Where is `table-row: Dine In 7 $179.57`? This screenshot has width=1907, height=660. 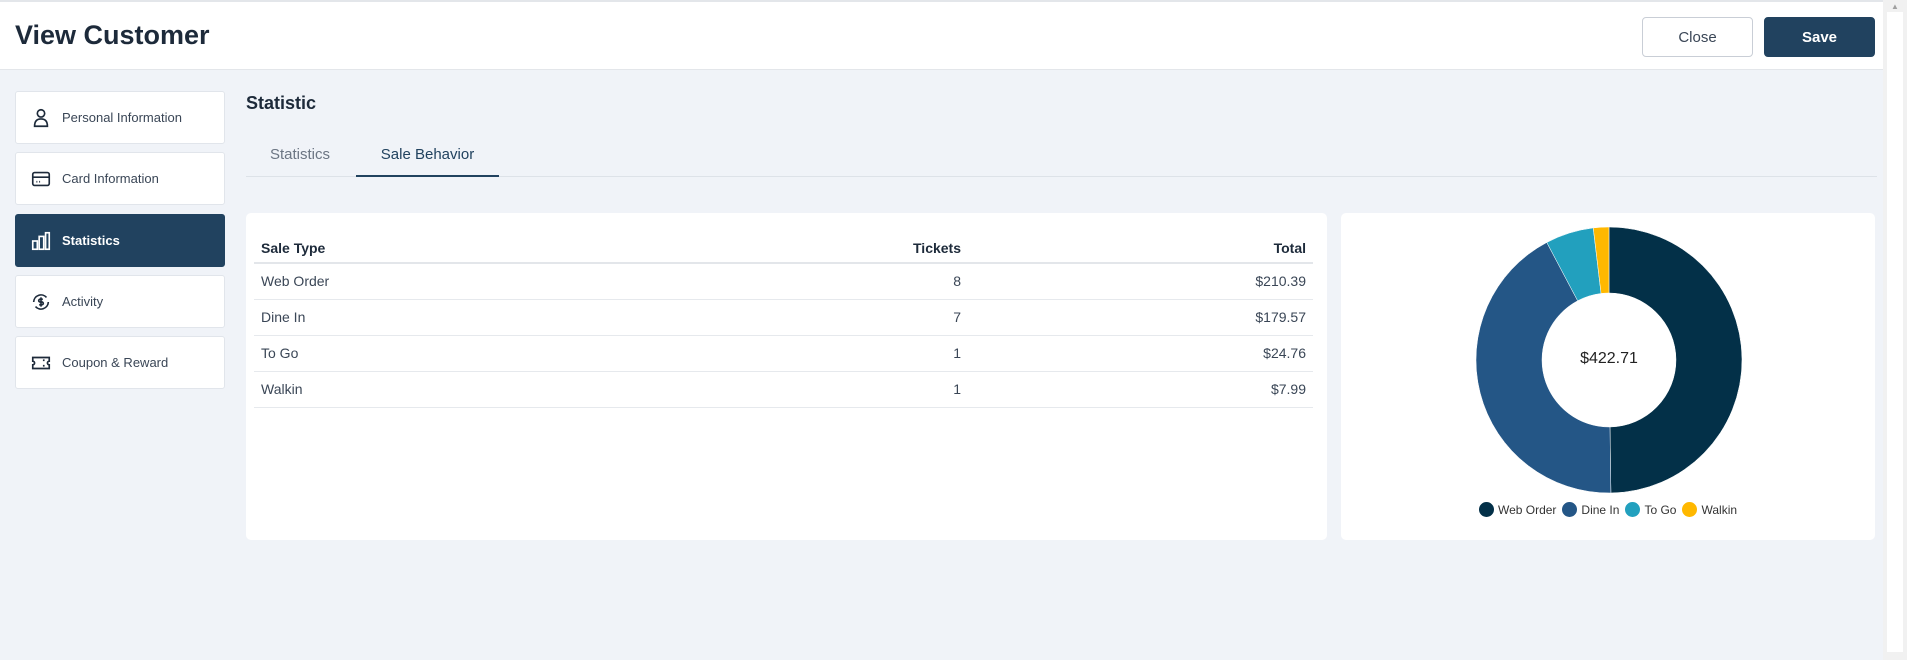
table-row: Dine In 7 $179.57 is located at coordinates (783, 317).